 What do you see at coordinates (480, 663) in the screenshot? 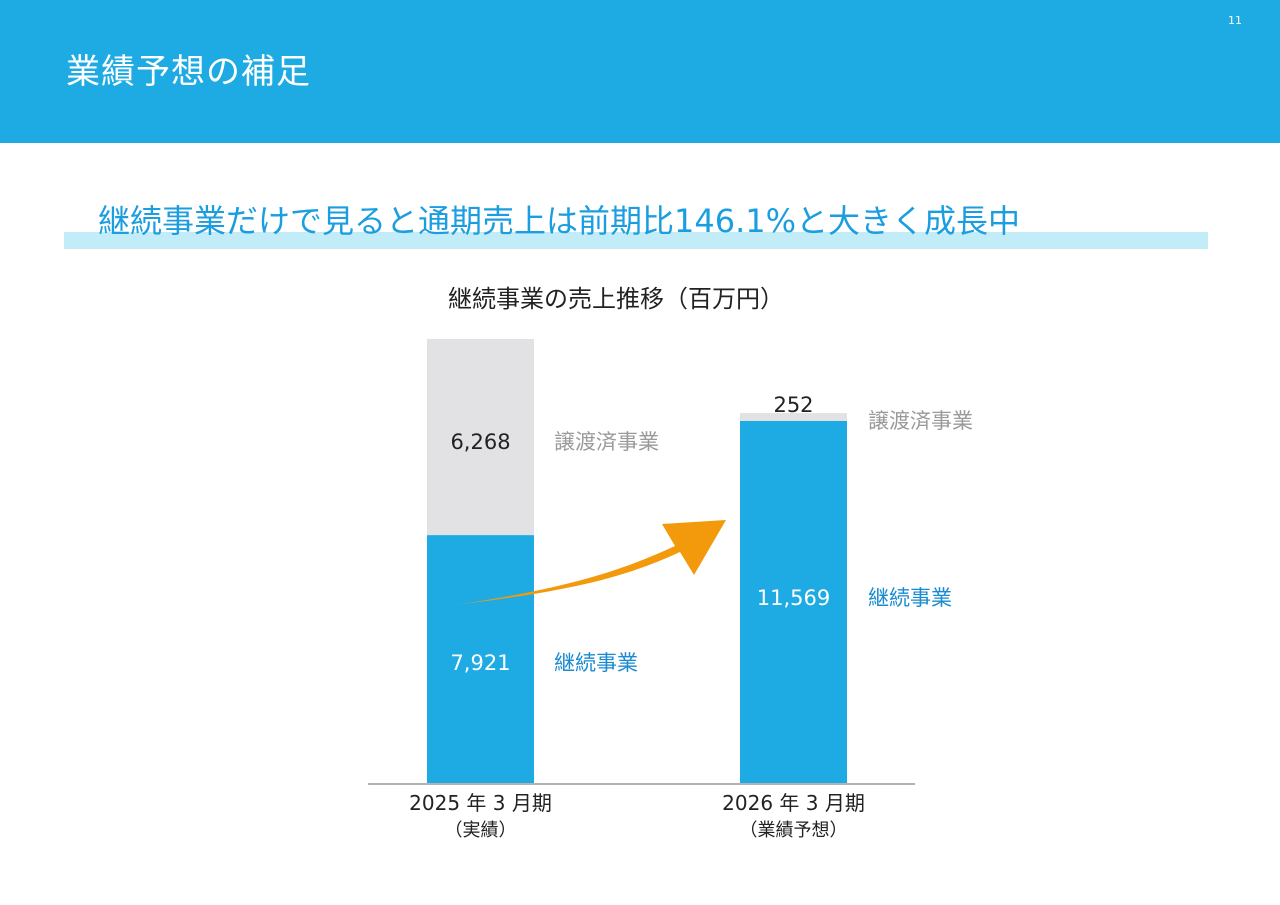
I see `value-label-continuing-1: 7,921` at bounding box center [480, 663].